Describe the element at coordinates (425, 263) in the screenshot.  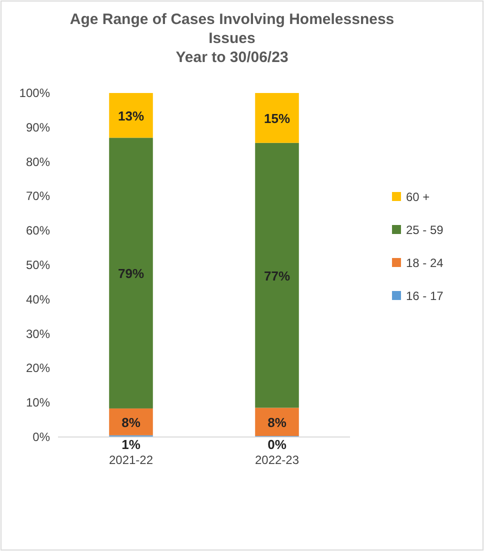
I see `legend-label: 18 - 24` at that location.